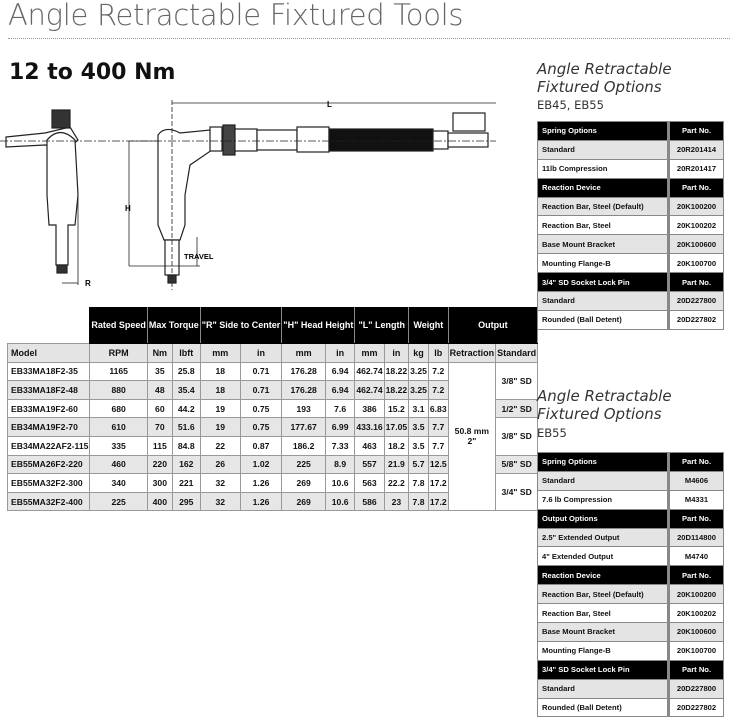  I want to click on value-cell: 6.99, so click(340, 427).